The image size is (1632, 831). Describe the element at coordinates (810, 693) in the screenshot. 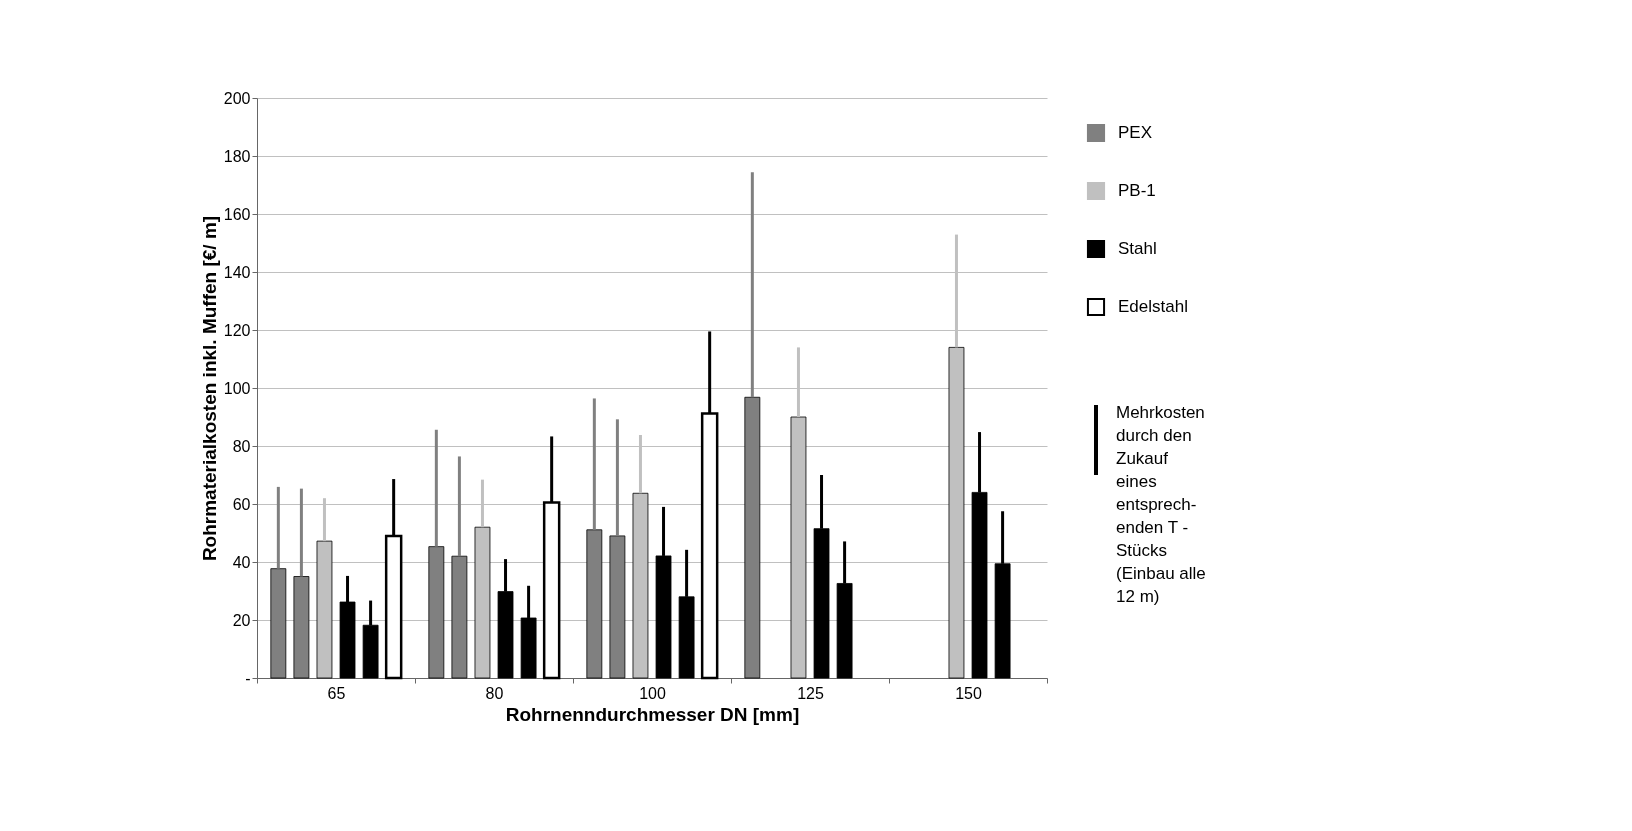

I see `x-tick-label: 125` at that location.